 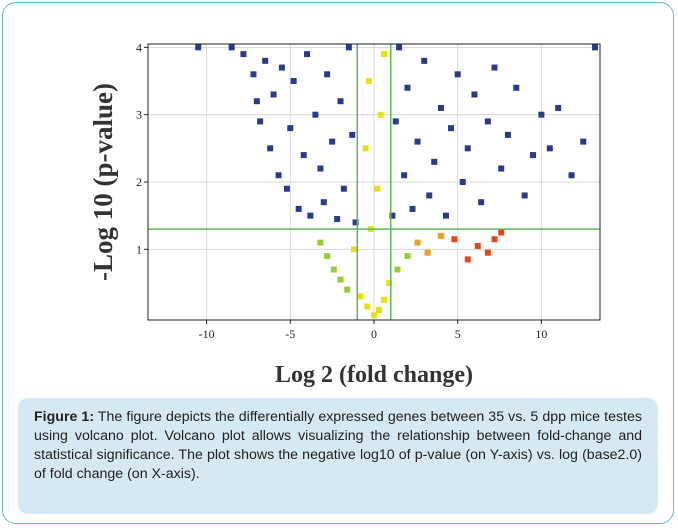 I want to click on x-tick-label: 10, so click(x=541, y=334).